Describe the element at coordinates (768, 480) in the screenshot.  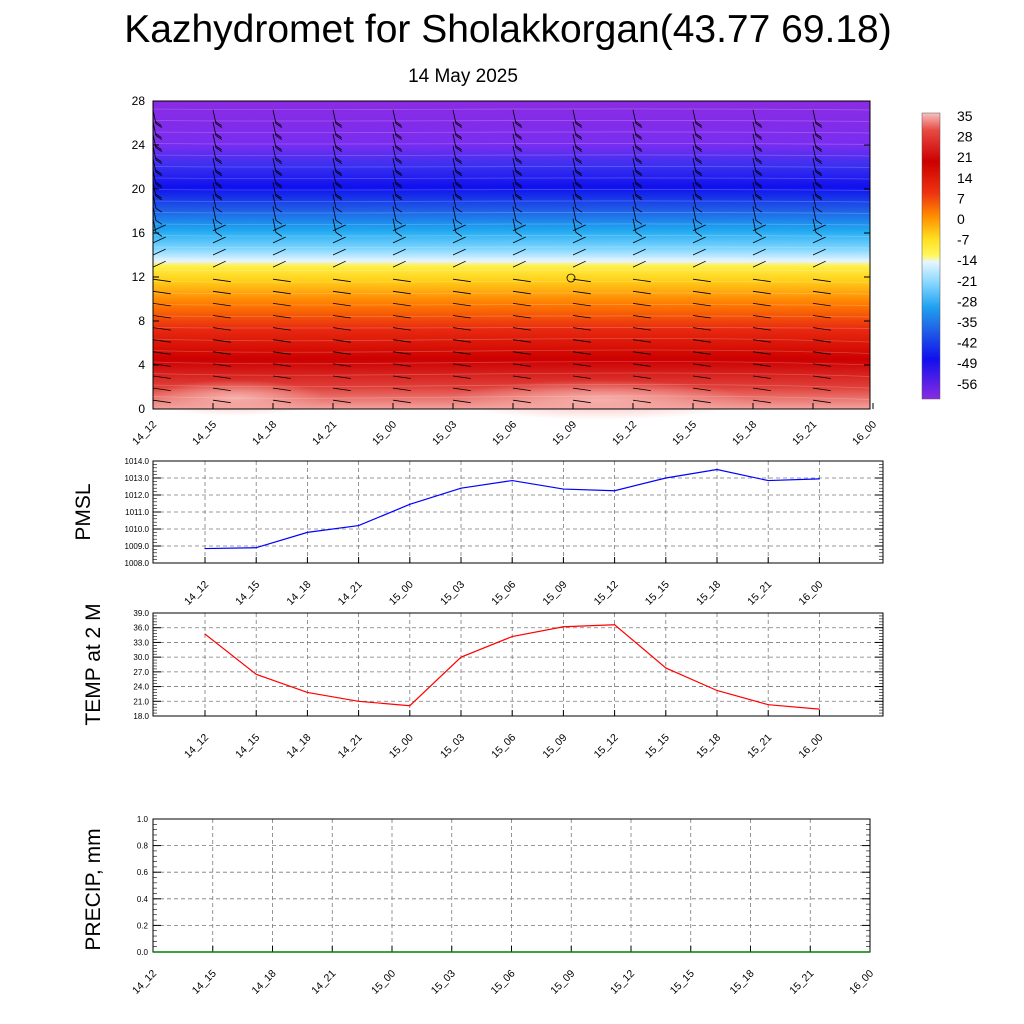
I see `pmsl-data-point` at that location.